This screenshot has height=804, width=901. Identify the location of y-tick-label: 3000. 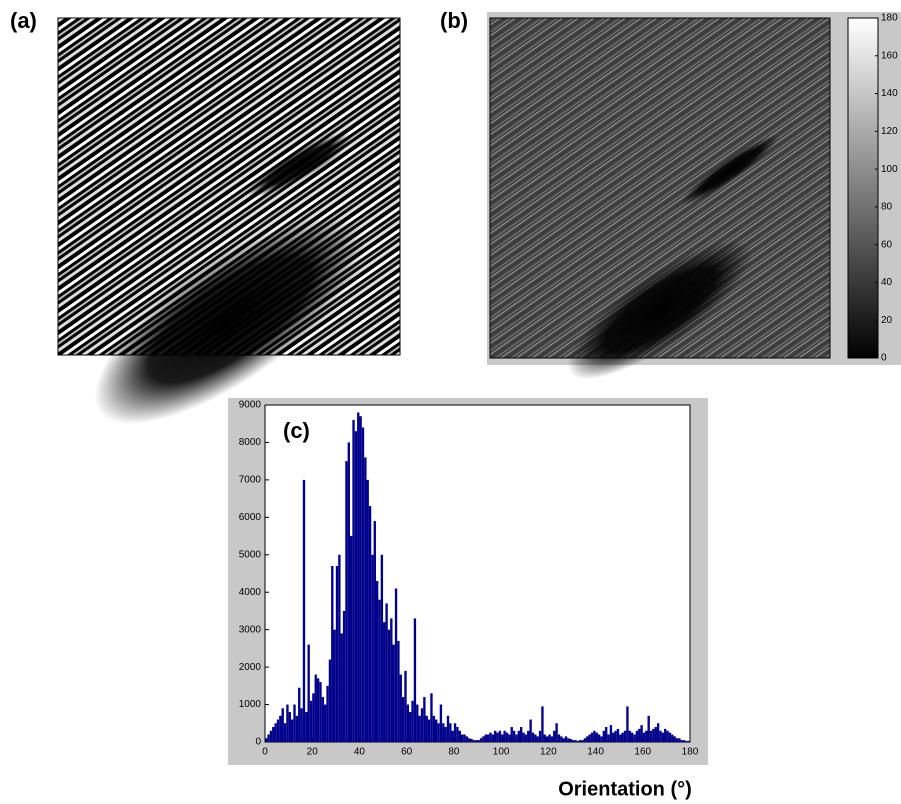
(250, 629).